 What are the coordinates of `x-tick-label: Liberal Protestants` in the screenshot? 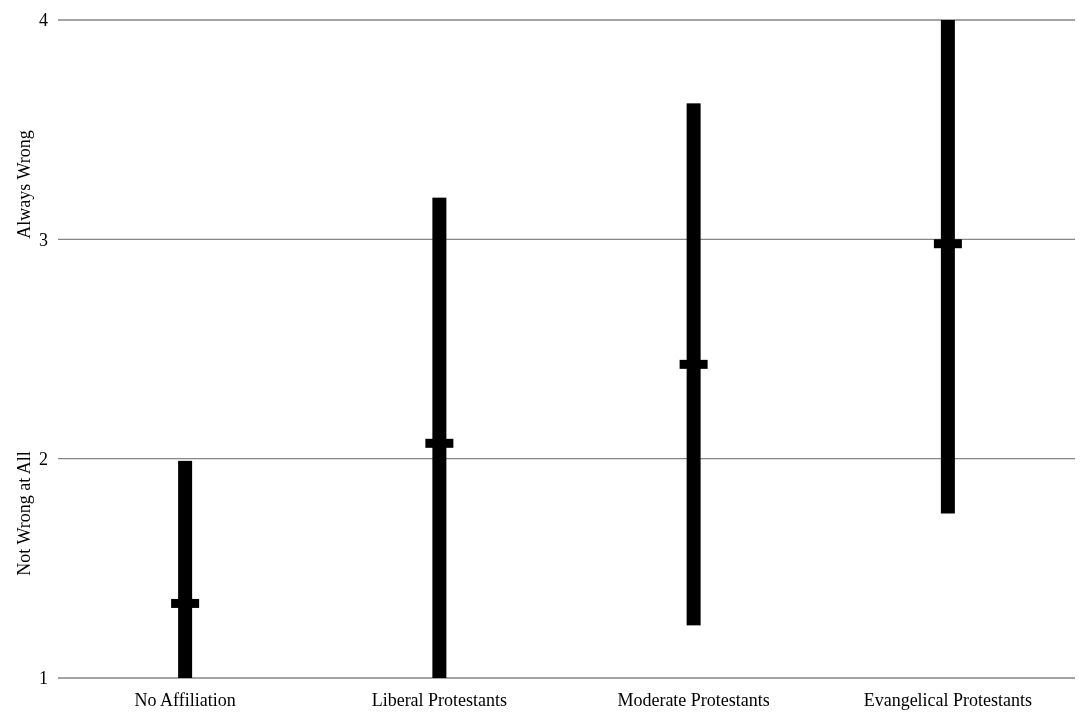 It's located at (439, 700).